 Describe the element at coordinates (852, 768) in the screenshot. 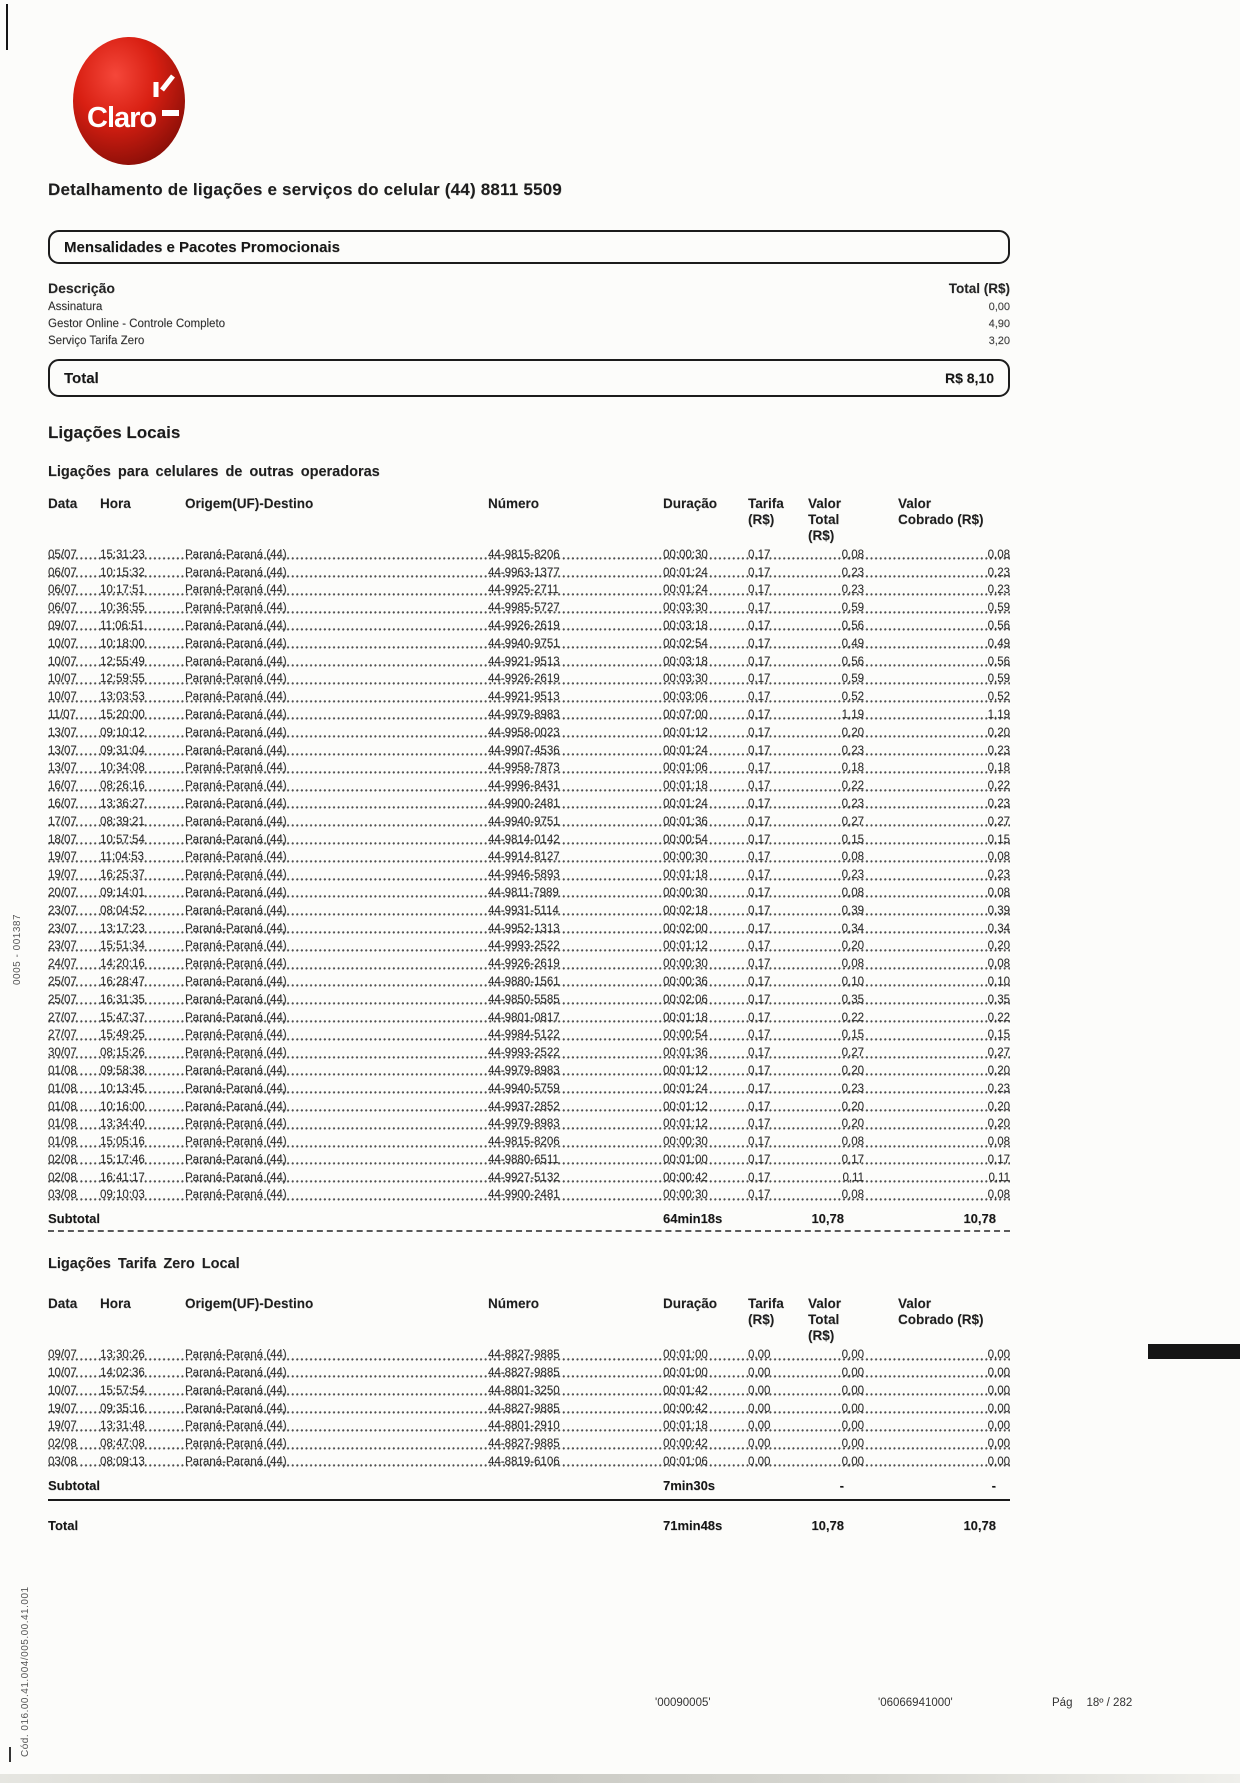

I see `cell-valor_total: 0,18` at that location.